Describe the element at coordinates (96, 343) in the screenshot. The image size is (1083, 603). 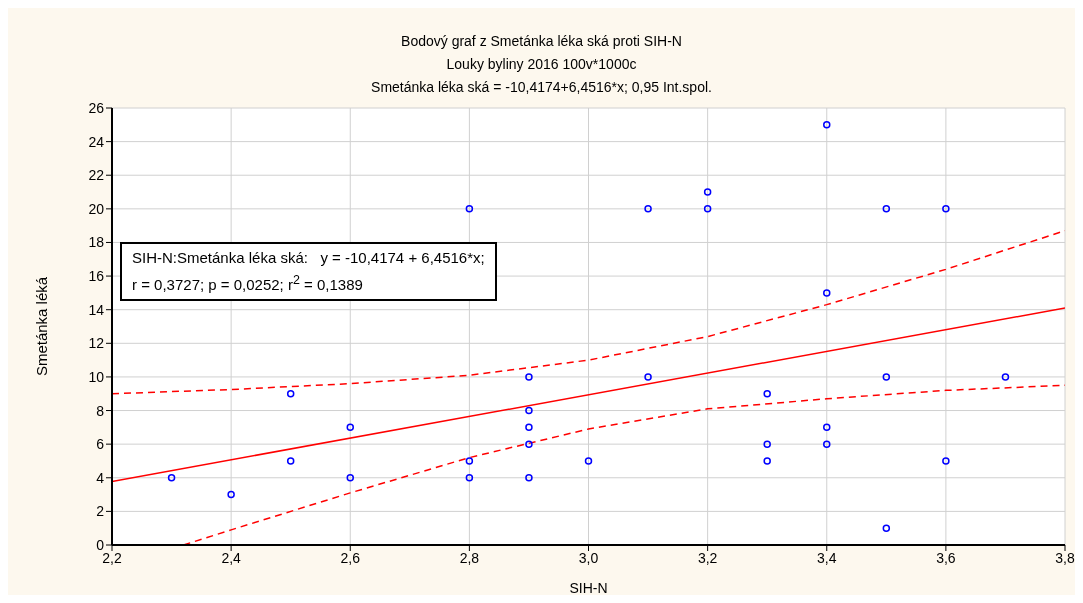
I see `y-tick-label: 12` at that location.